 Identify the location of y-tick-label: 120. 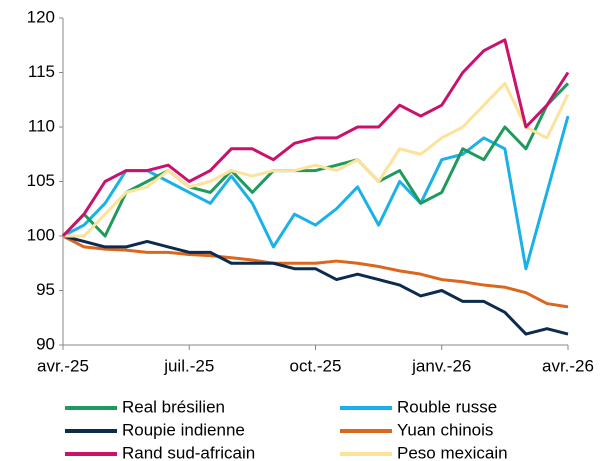
(41, 16).